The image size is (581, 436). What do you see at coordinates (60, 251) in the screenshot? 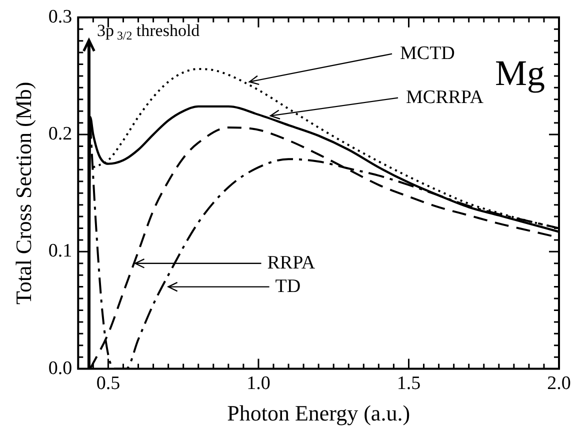
I see `y-tick-label: 0.1` at bounding box center [60, 251].